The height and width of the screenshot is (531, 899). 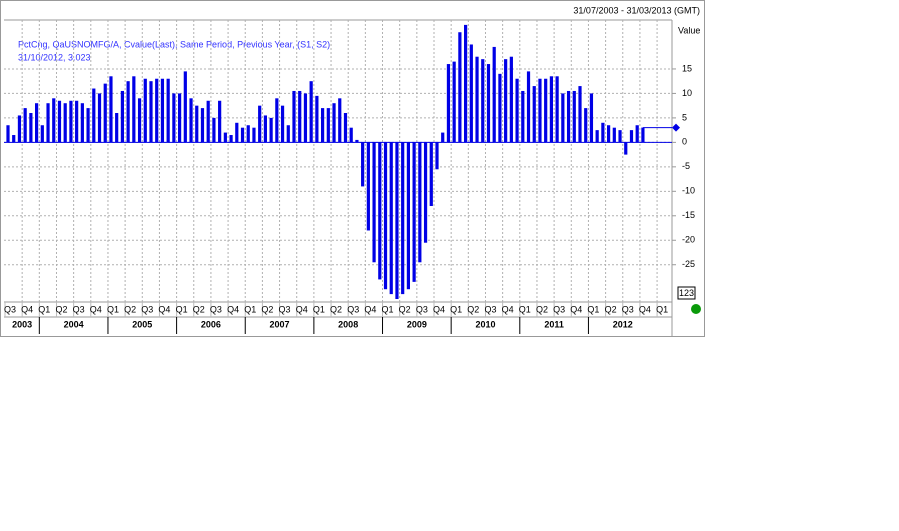 I want to click on x-year-label: 2012, so click(x=623, y=324).